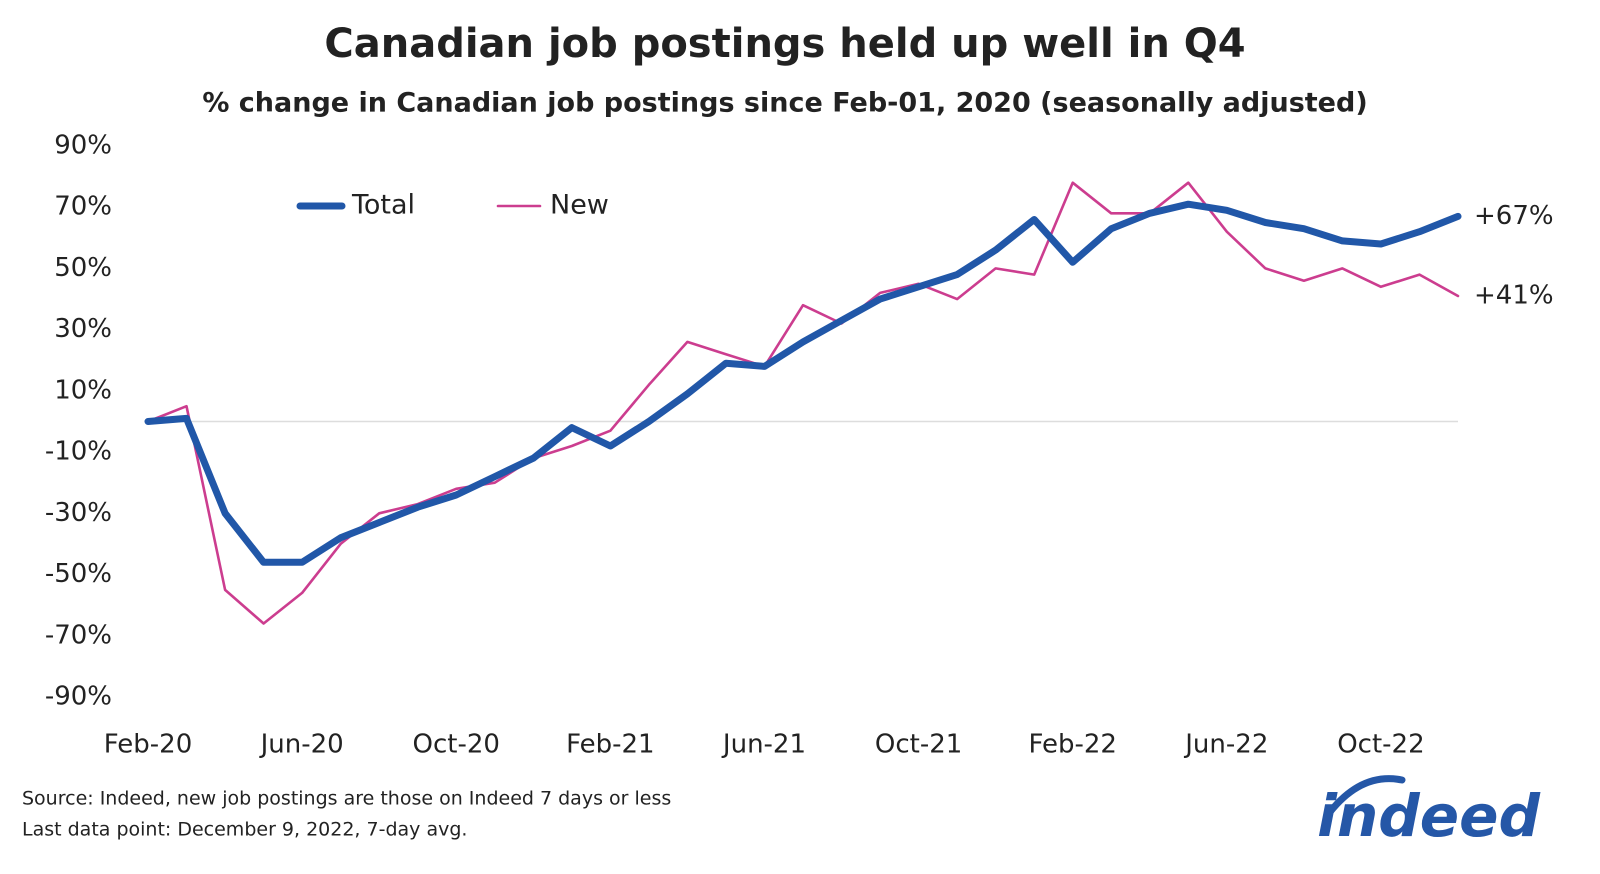 The width and height of the screenshot is (1600, 874). What do you see at coordinates (83, 207) in the screenshot?
I see `y-tick-label: 70%` at bounding box center [83, 207].